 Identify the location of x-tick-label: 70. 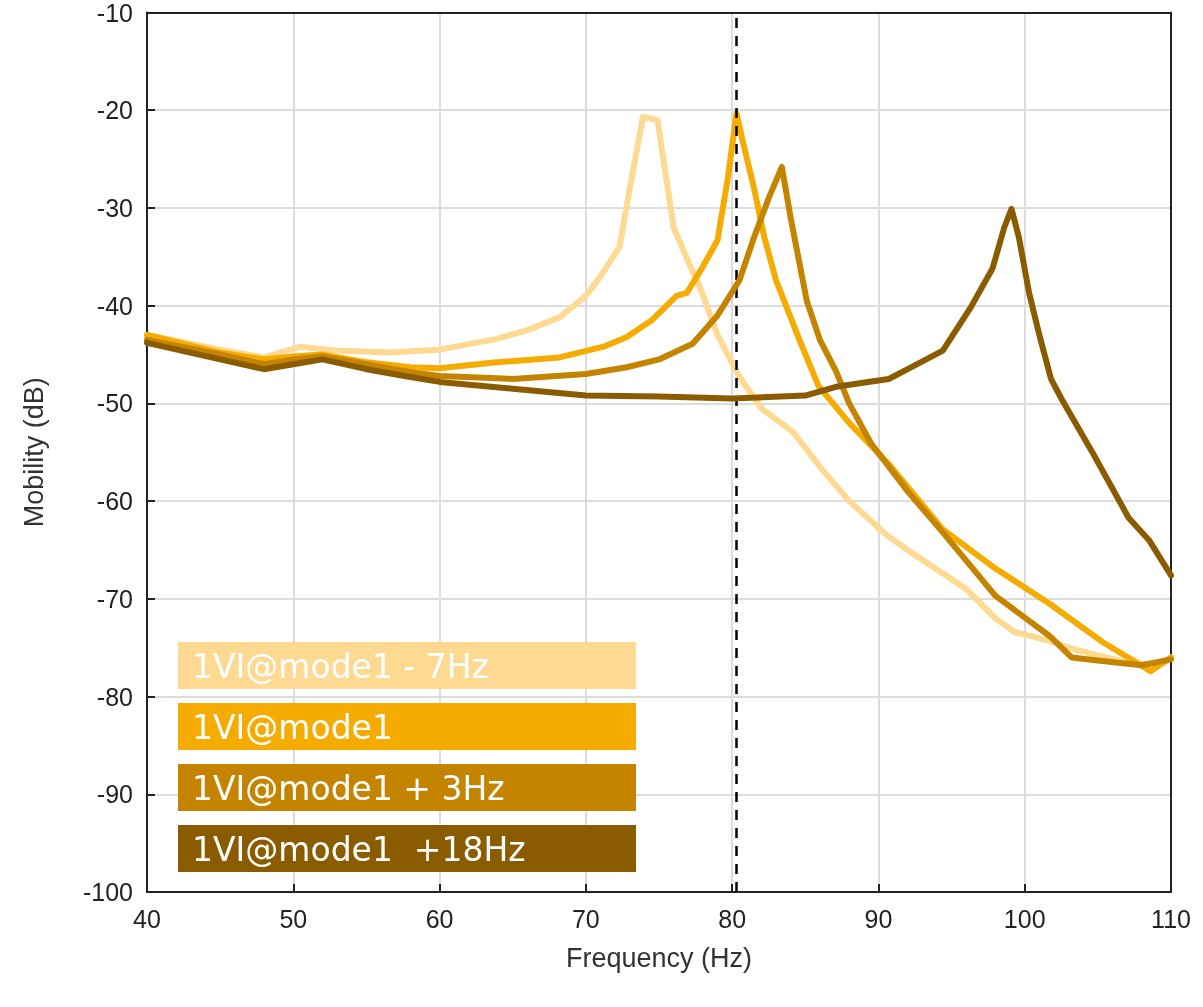
(585, 918).